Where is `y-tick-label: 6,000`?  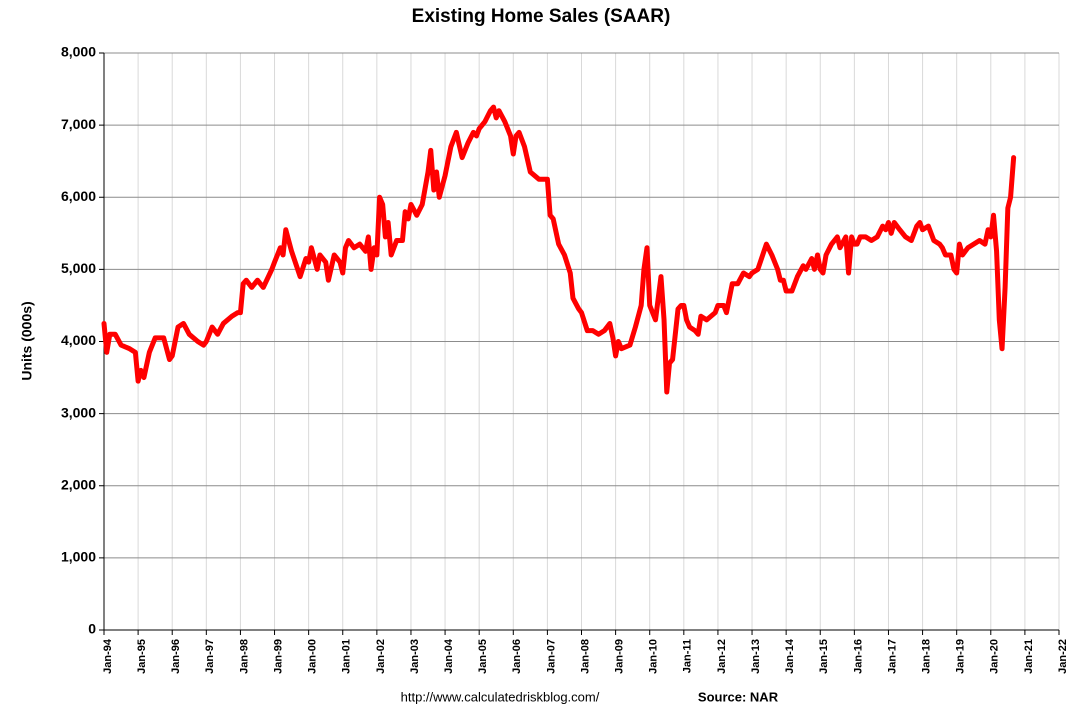 y-tick-label: 6,000 is located at coordinates (78, 196).